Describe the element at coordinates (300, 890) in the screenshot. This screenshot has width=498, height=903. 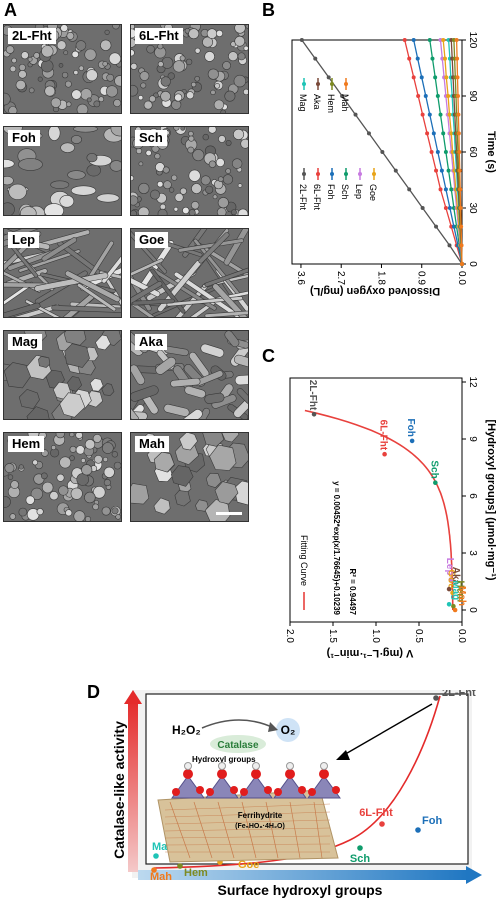
I see `x-axis-title: Surface hydroxyl groups` at that location.